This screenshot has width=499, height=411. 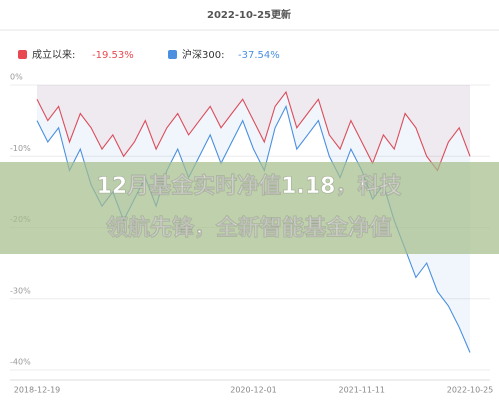 I want to click on headline: 领航先锋，全新智能基金净值, so click(x=249, y=228).